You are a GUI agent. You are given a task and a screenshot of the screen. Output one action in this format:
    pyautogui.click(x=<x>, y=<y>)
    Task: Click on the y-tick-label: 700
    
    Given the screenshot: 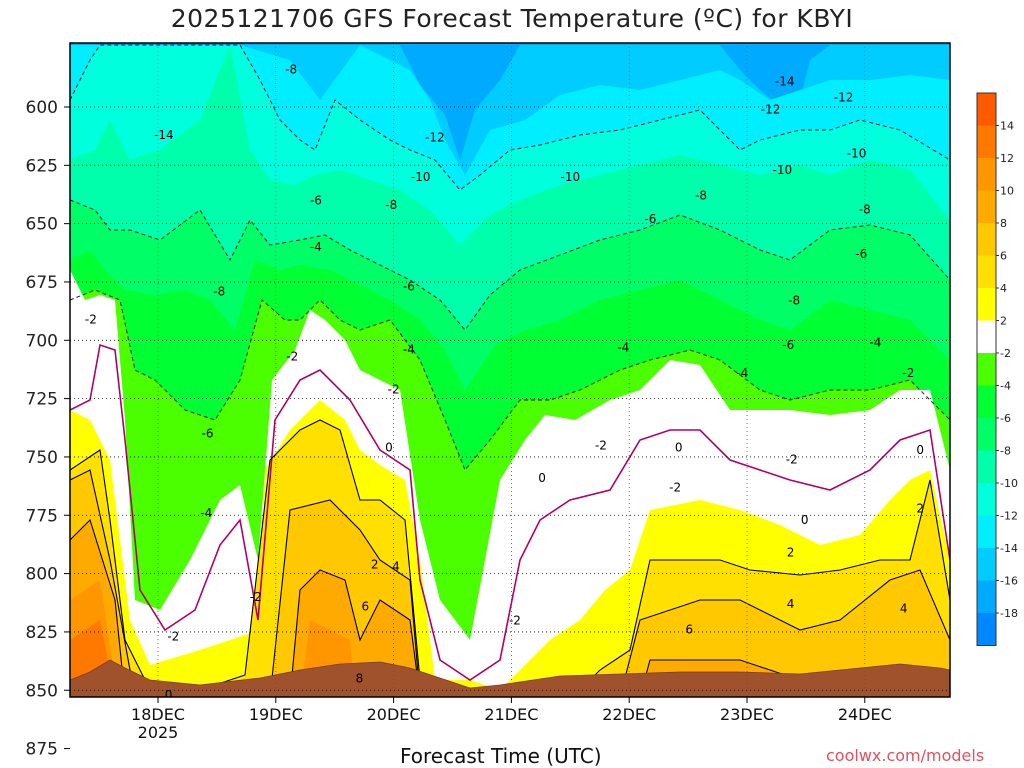 What is the action you would take?
    pyautogui.click(x=42, y=341)
    